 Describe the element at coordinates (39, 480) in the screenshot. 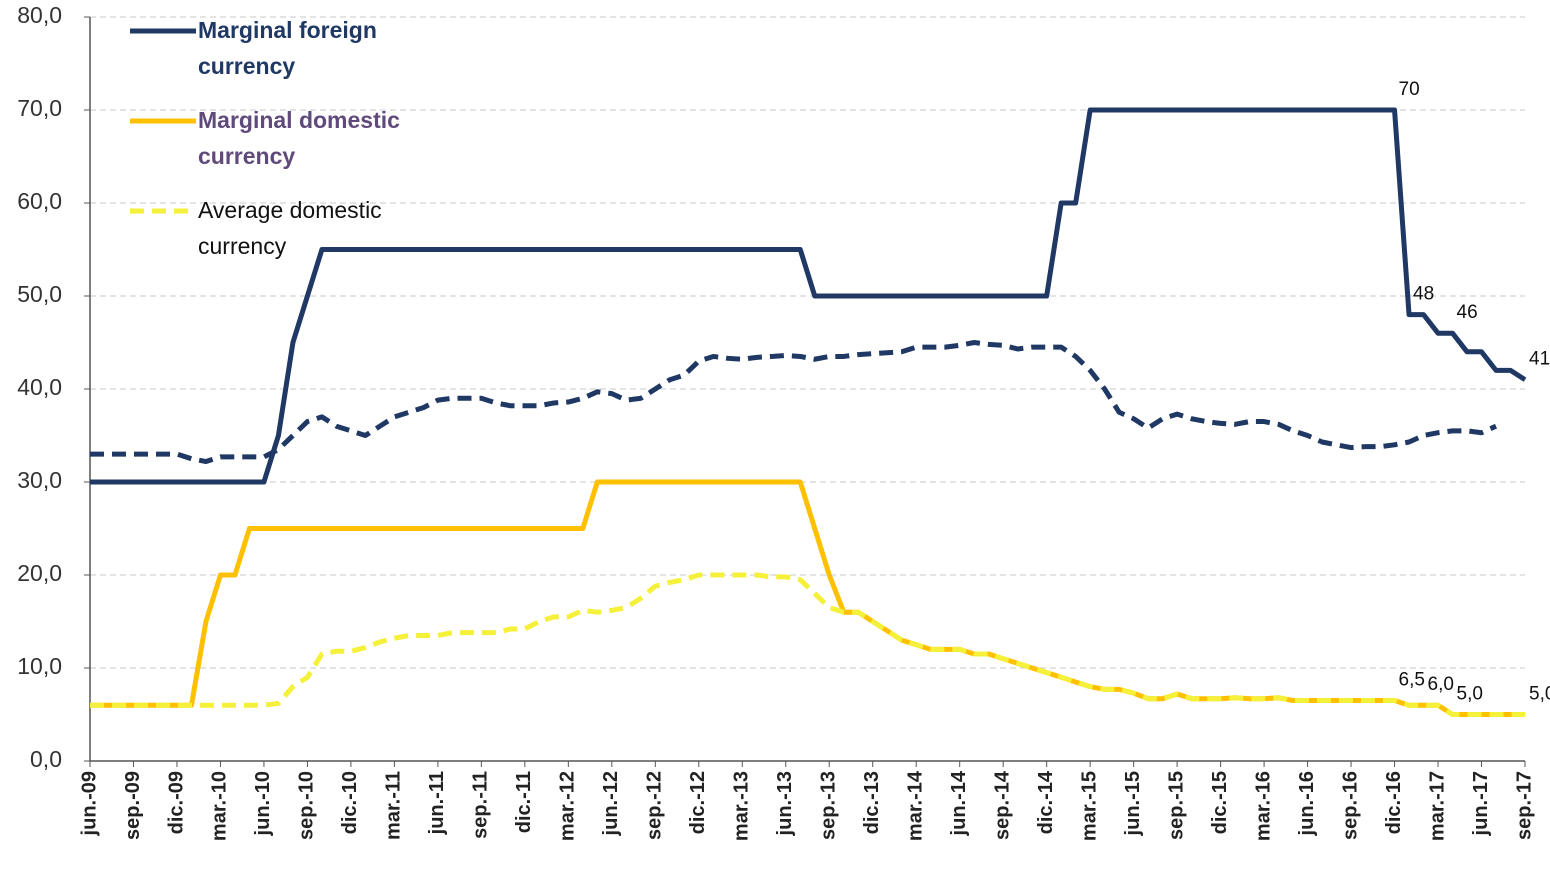

I see `y-tick-label: 30,0` at that location.